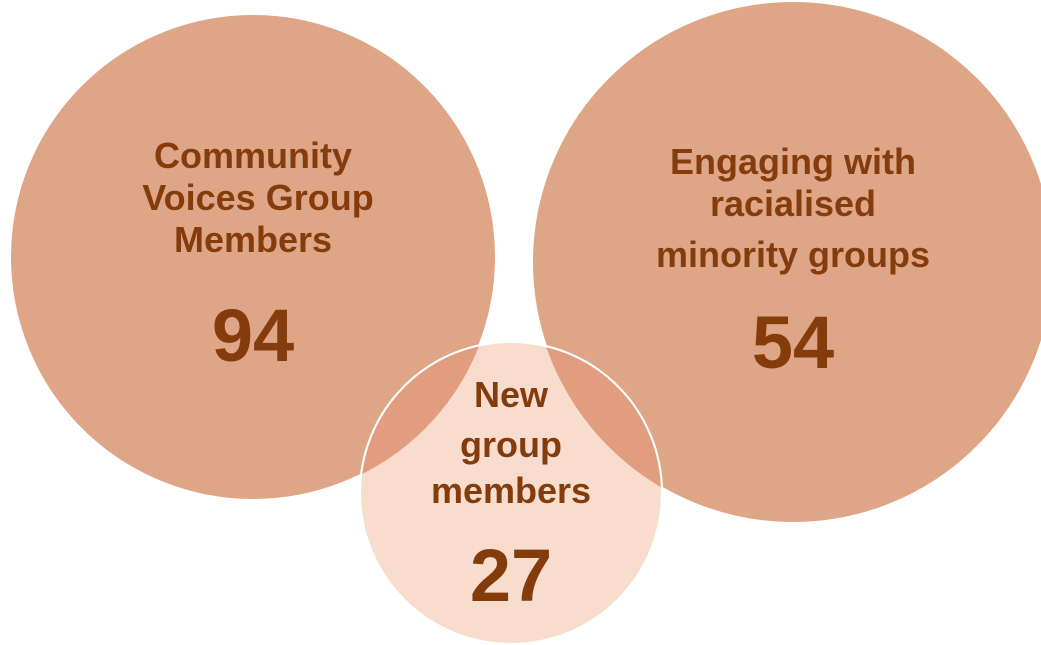  Describe the element at coordinates (793, 203) in the screenshot. I see `racialised-label-line-2: racialised` at that location.